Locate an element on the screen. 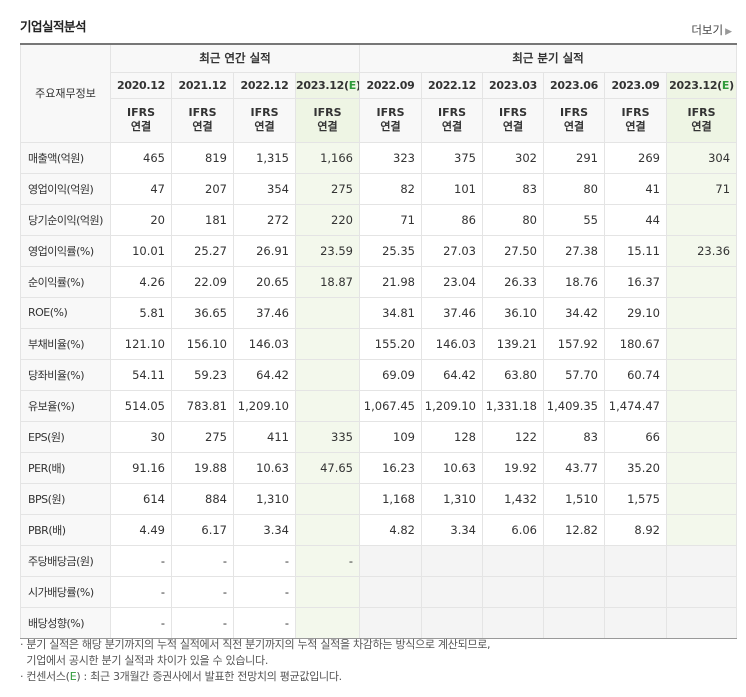  row-label: PER(배) is located at coordinates (65, 467).